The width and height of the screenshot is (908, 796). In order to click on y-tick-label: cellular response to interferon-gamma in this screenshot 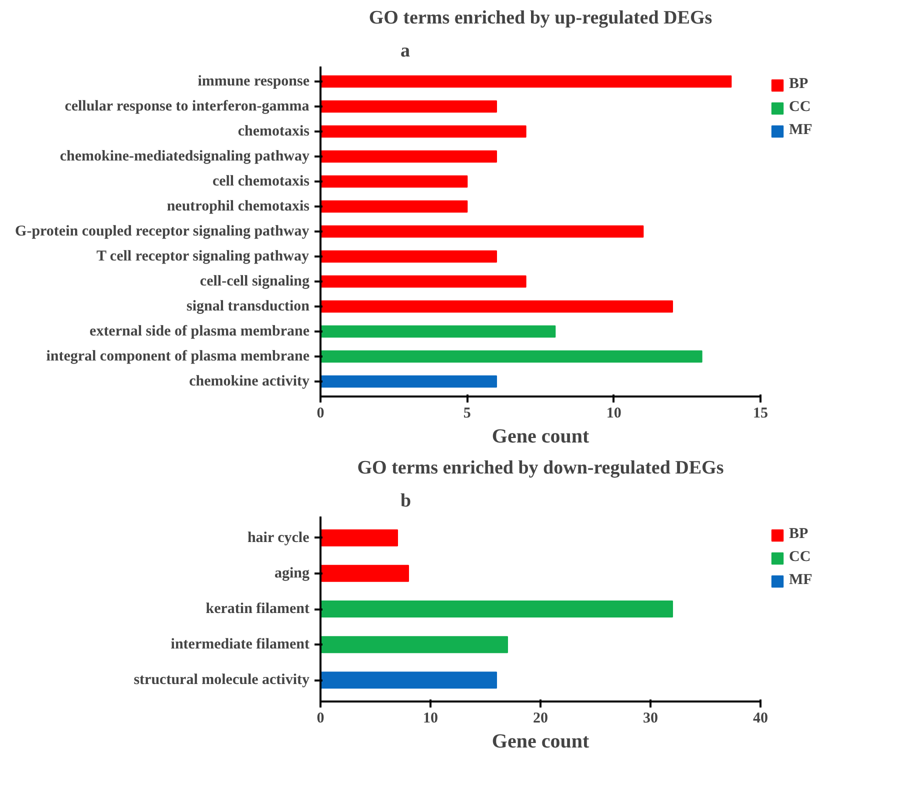, I will do `click(187, 106)`.